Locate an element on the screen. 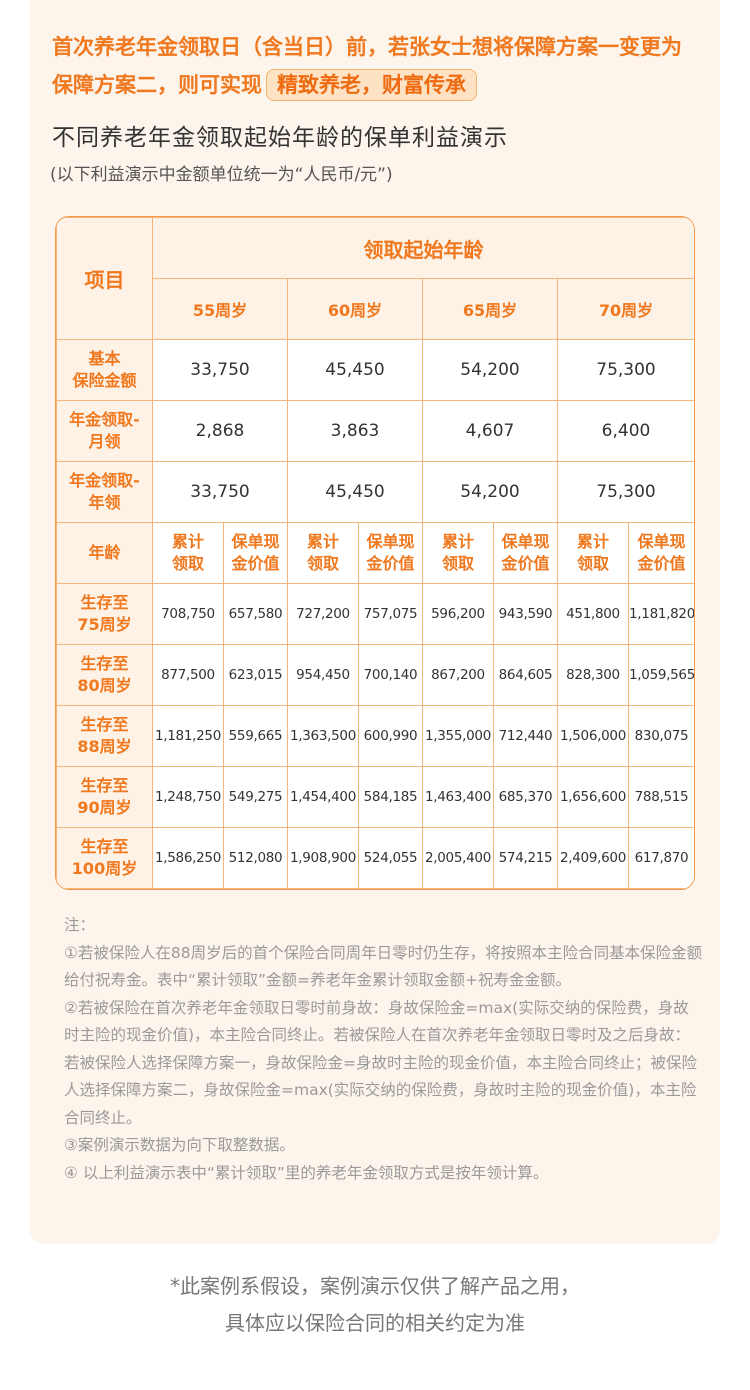  table-cell: 708,750 is located at coordinates (188, 614).